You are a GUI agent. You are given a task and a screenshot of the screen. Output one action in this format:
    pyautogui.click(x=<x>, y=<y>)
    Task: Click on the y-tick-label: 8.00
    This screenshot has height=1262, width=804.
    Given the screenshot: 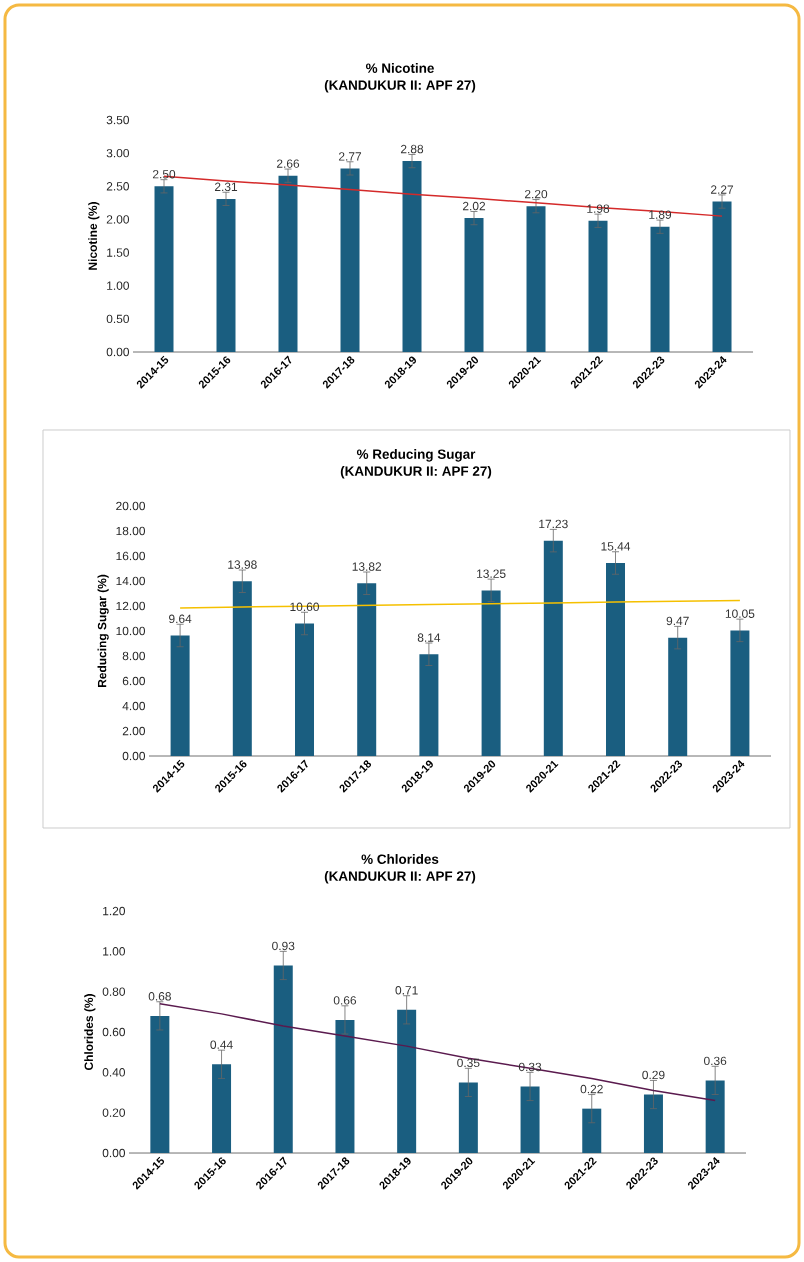 What is the action you would take?
    pyautogui.click(x=134, y=656)
    